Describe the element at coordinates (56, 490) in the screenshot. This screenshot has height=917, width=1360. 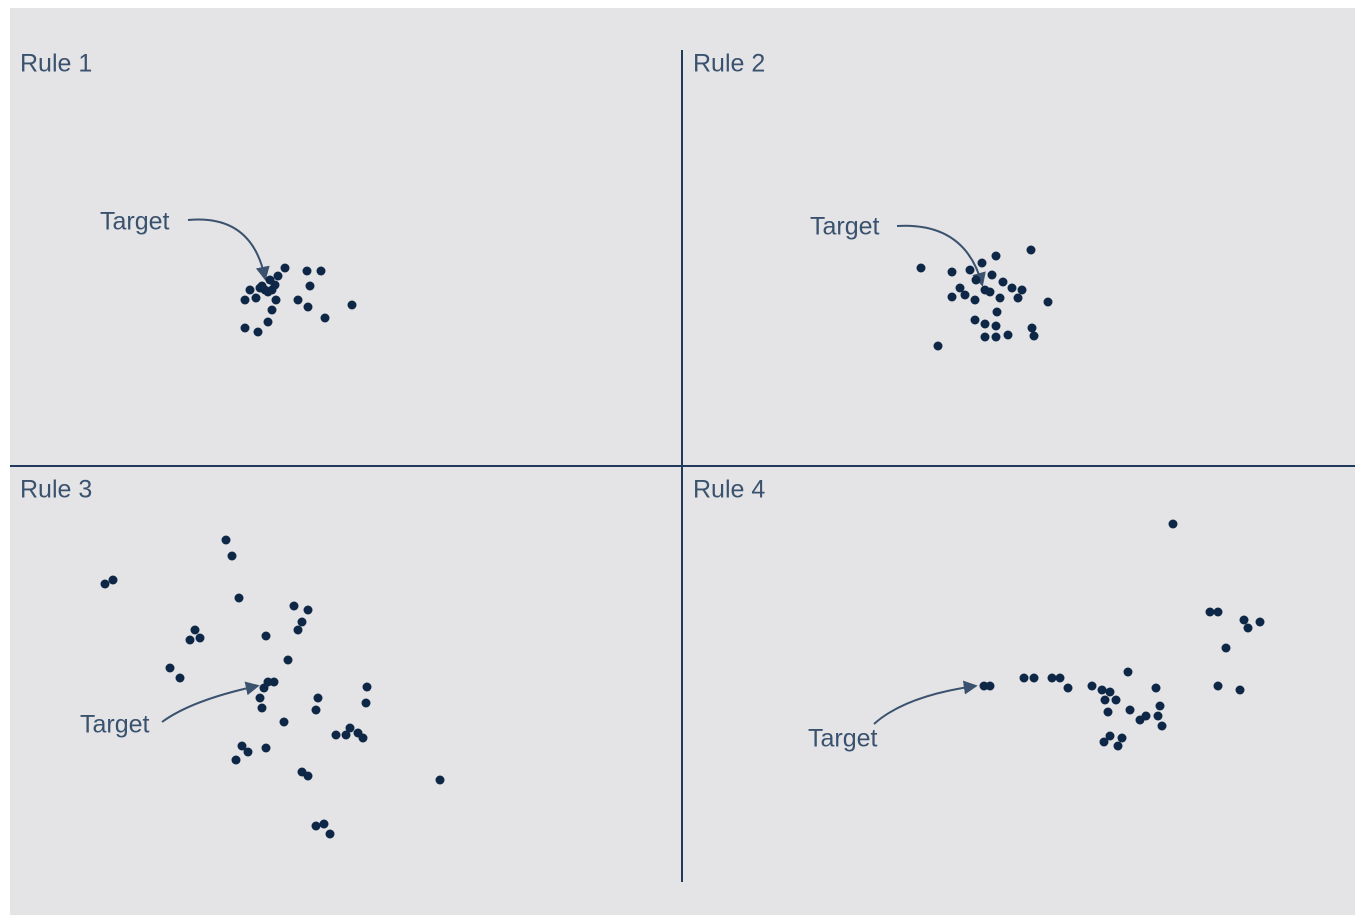
I see `panel-title: Rule 3` at that location.